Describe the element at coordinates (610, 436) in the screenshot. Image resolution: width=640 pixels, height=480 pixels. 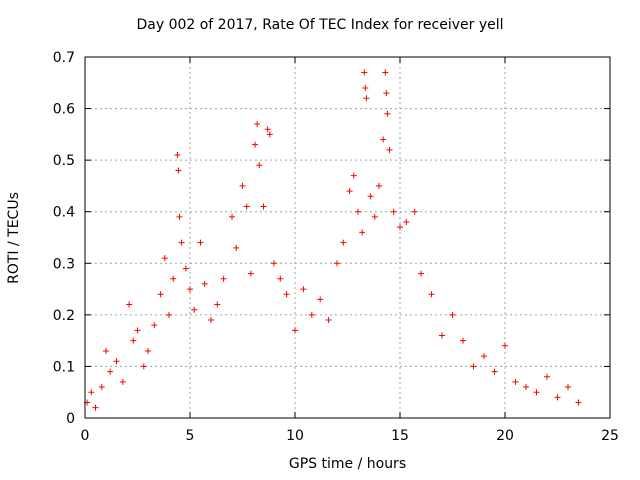
I see `x-tick-label: 25` at that location.